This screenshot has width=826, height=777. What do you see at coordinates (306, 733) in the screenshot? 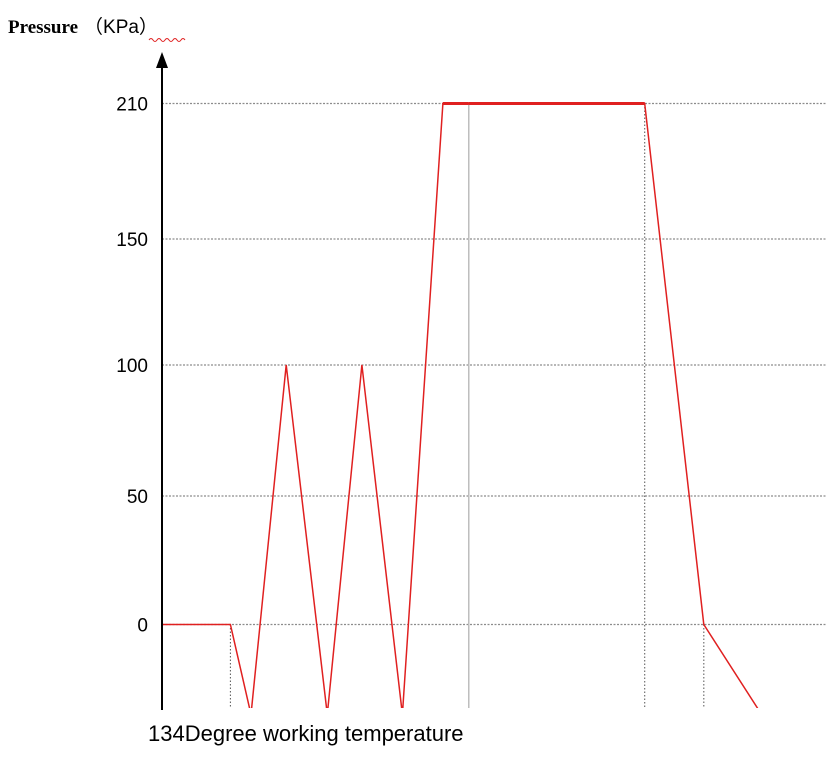
I see `x-axis-label: 134Degree working temperature` at bounding box center [306, 733].